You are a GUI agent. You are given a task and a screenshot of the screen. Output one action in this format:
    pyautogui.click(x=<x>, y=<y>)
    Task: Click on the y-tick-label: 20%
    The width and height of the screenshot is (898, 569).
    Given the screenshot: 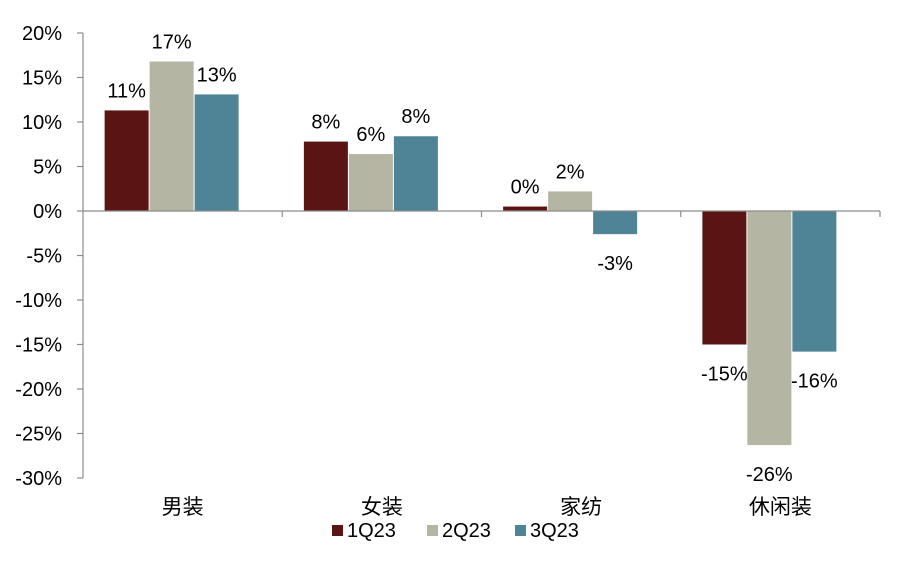 What is the action you would take?
    pyautogui.click(x=42, y=34)
    